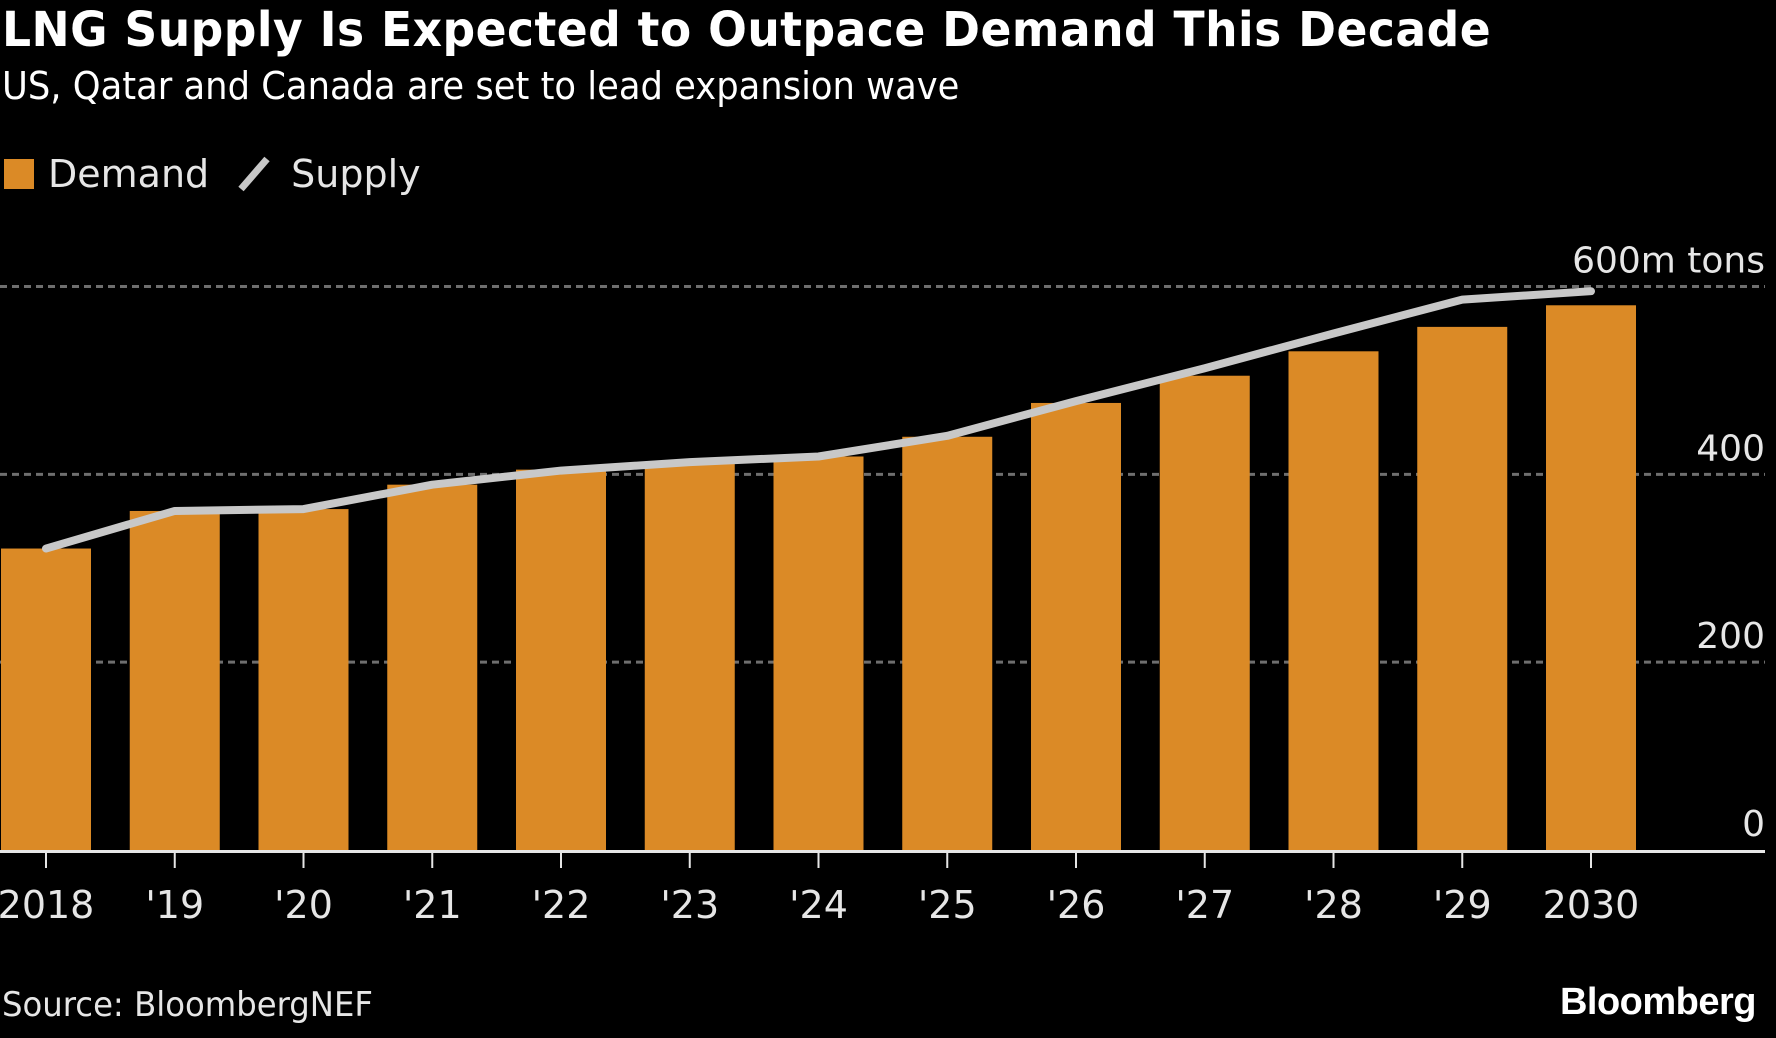  What do you see at coordinates (254, 174) in the screenshot?
I see `supply-line-icon` at bounding box center [254, 174].